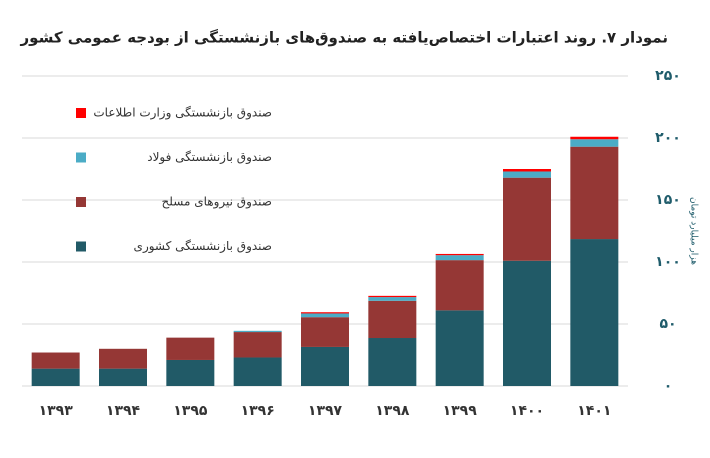 The width and height of the screenshot is (710, 458). I want to click on legend-label: صندوق بازنشستگی کشوری, so click(203, 246).